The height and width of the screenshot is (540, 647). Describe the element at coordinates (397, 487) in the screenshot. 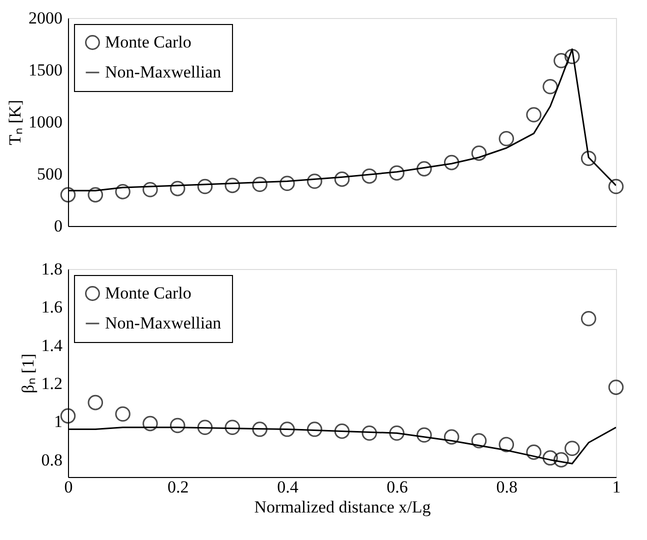

I see `x-tick-label: 0.6` at that location.